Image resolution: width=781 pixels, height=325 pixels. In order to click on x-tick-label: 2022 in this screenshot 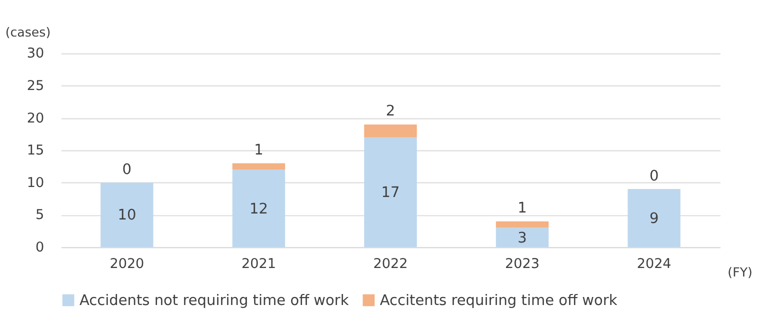, I will do `click(390, 264)`.